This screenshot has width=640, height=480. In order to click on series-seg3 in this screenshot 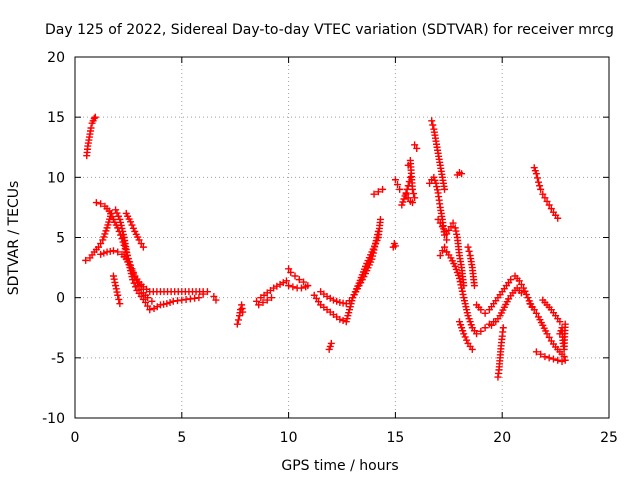, I will do `click(149, 247)`.